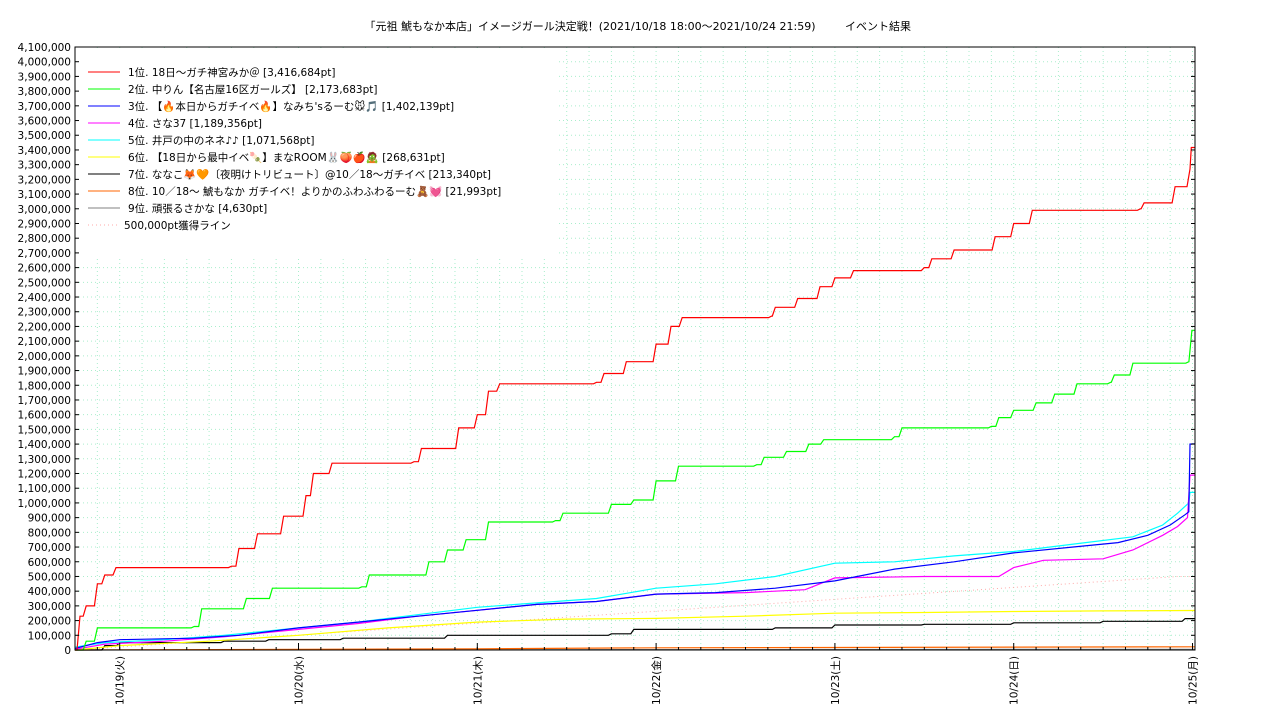 This screenshot has width=1280, height=720. Describe the element at coordinates (231, 72) in the screenshot. I see `legend-label-rank-1: 1位. 18日〜ガチ神宮みか＠ [3,416,684pt]` at that location.